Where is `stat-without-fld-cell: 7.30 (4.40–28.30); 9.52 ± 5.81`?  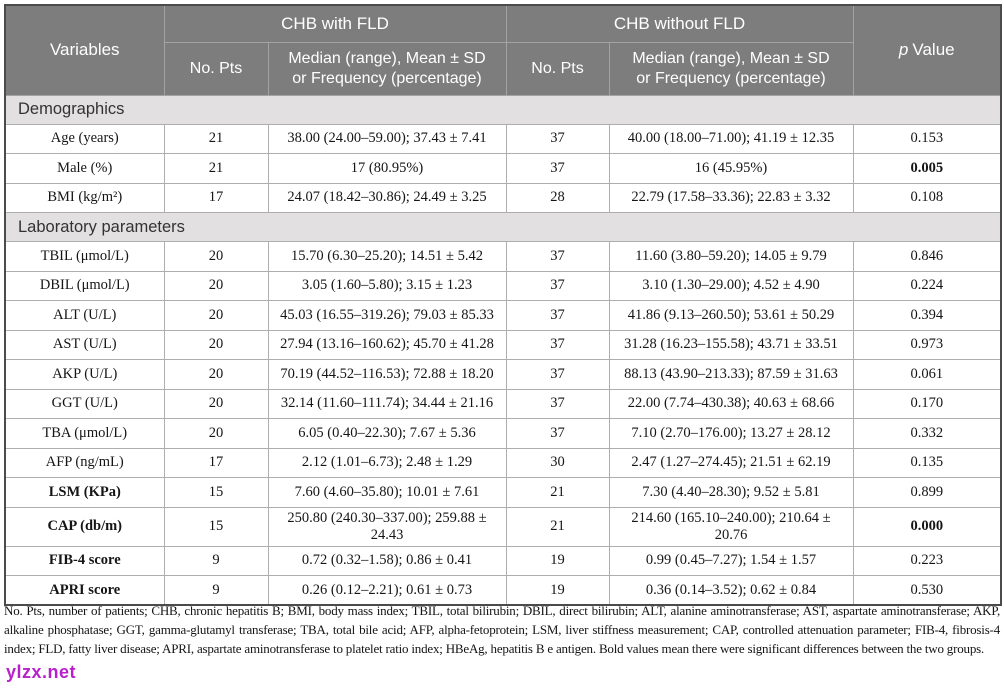
stat-without-fld-cell: 7.30 (4.40–28.30); 9.52 ± 5.81 is located at coordinates (731, 492).